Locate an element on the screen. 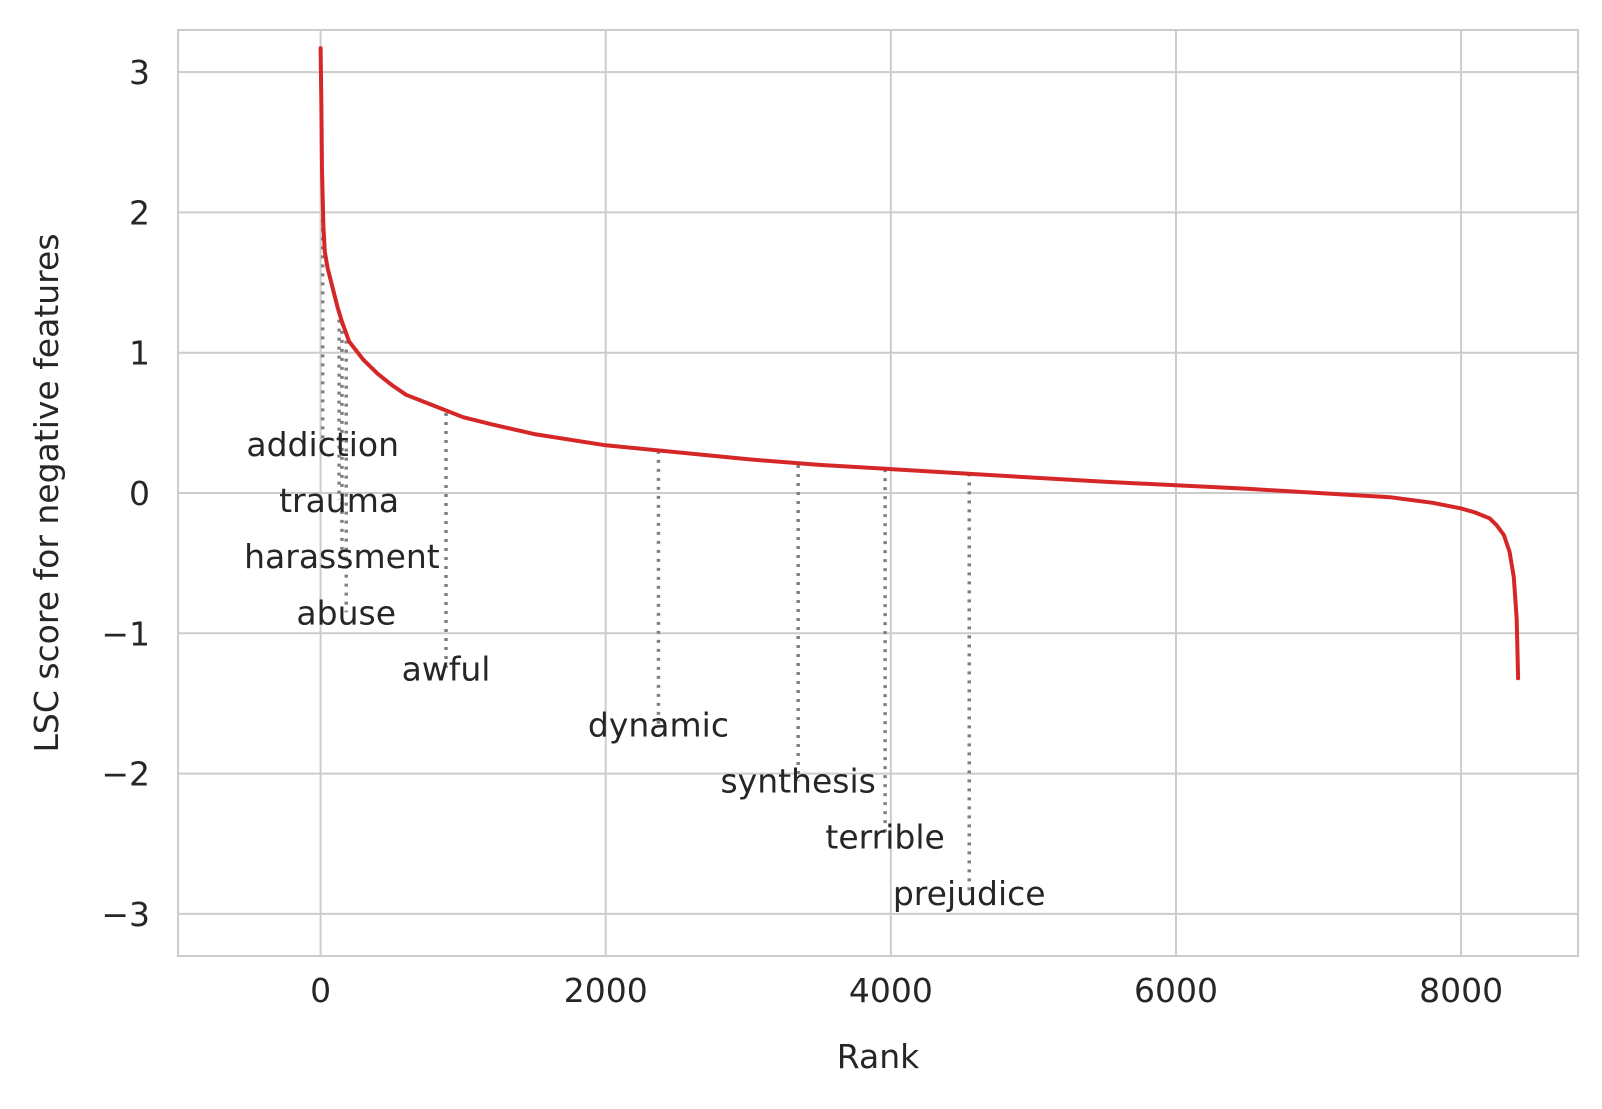 Image resolution: width=1602 pixels, height=1109 pixels. annotation-label: dynamic is located at coordinates (658, 725).